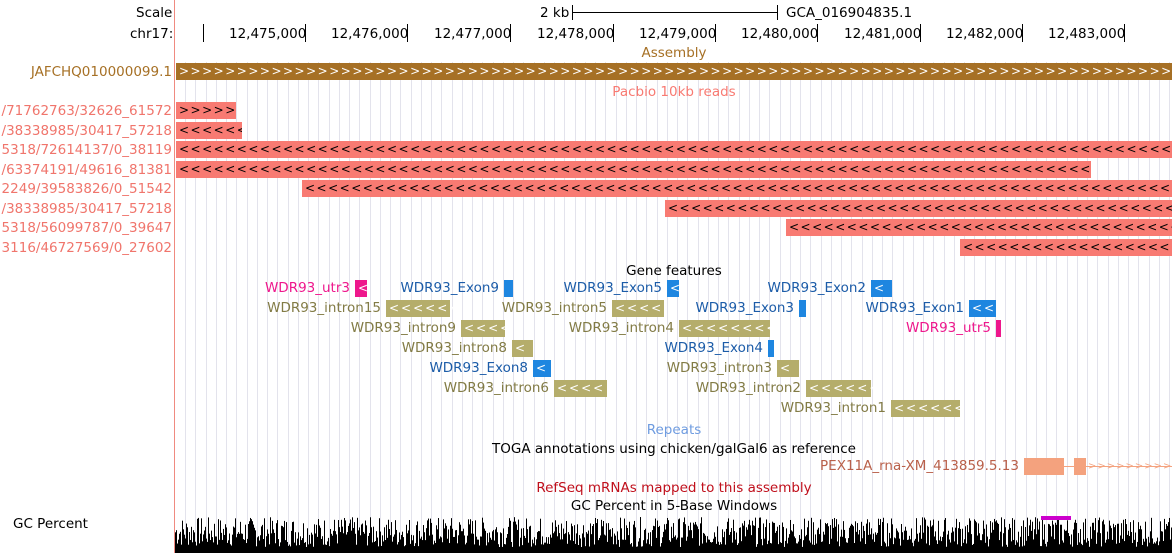  Describe the element at coordinates (454, 348) in the screenshot. I see `gene-feature-label: WDR93_intron8` at that location.